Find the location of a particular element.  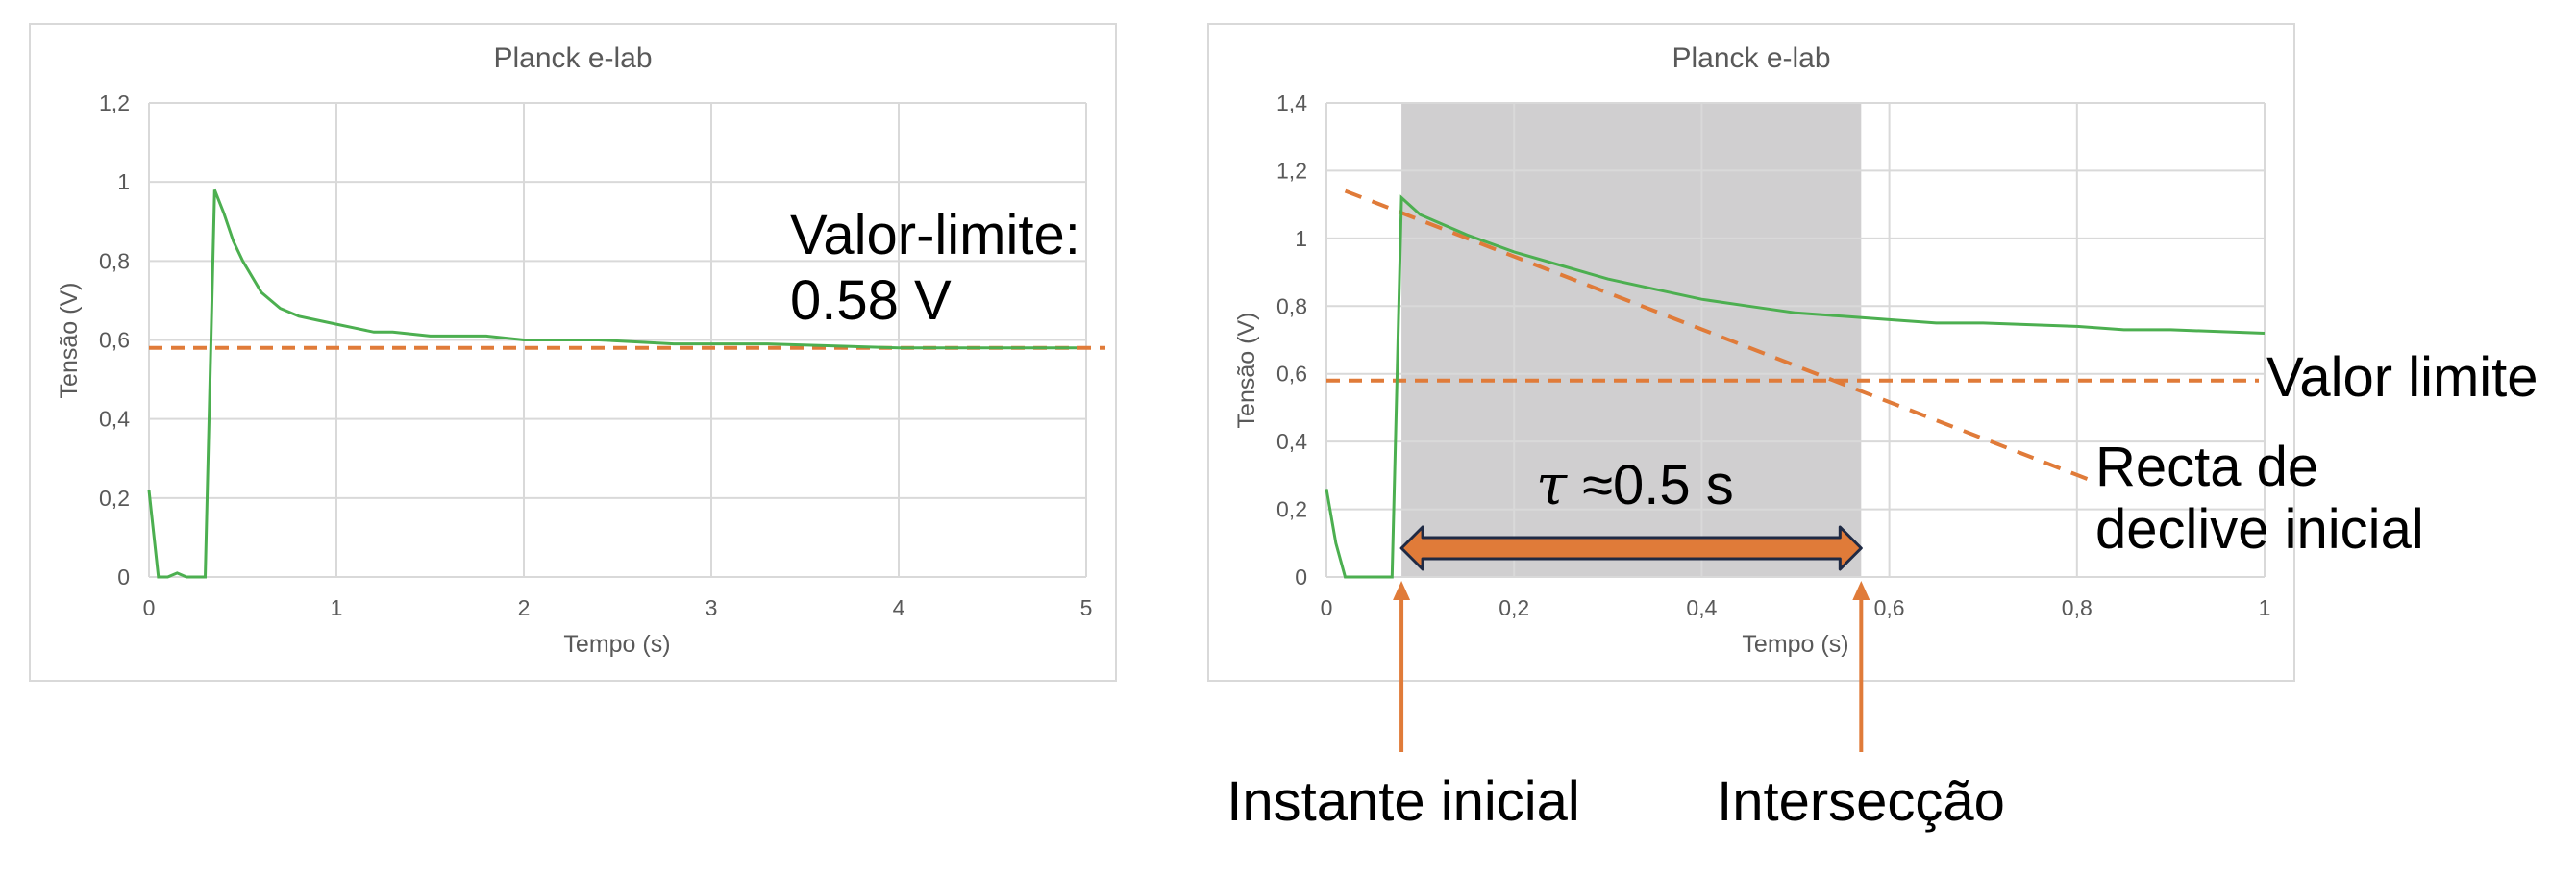

r-x-tick-3: 0,6 is located at coordinates (1890, 607).